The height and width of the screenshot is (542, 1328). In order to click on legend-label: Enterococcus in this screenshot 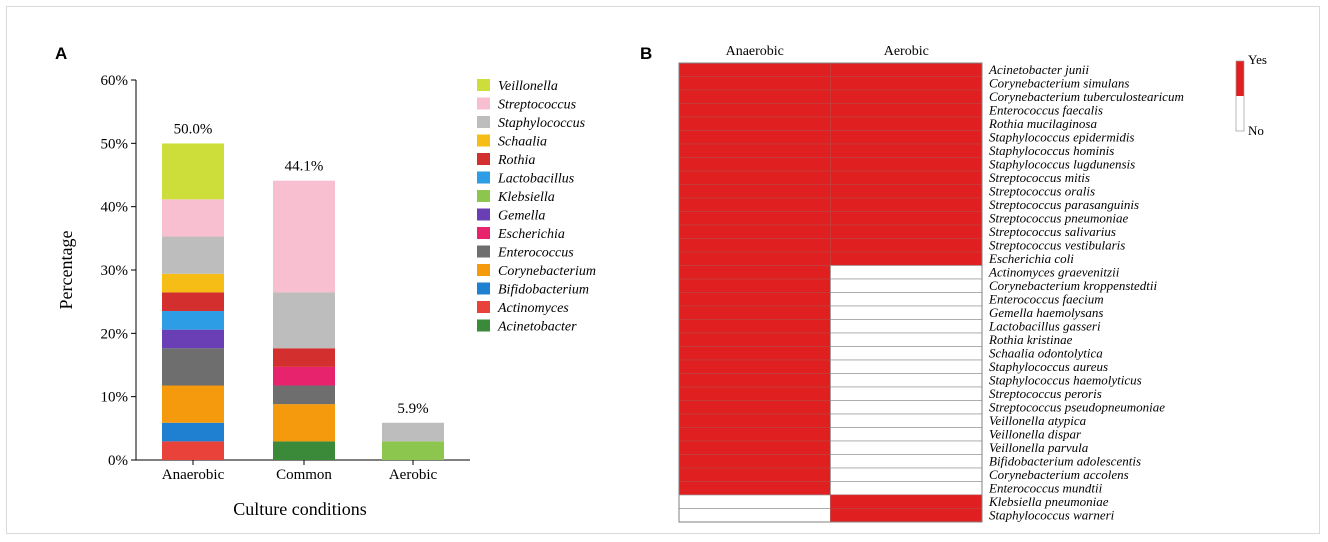, I will do `click(535, 253)`.